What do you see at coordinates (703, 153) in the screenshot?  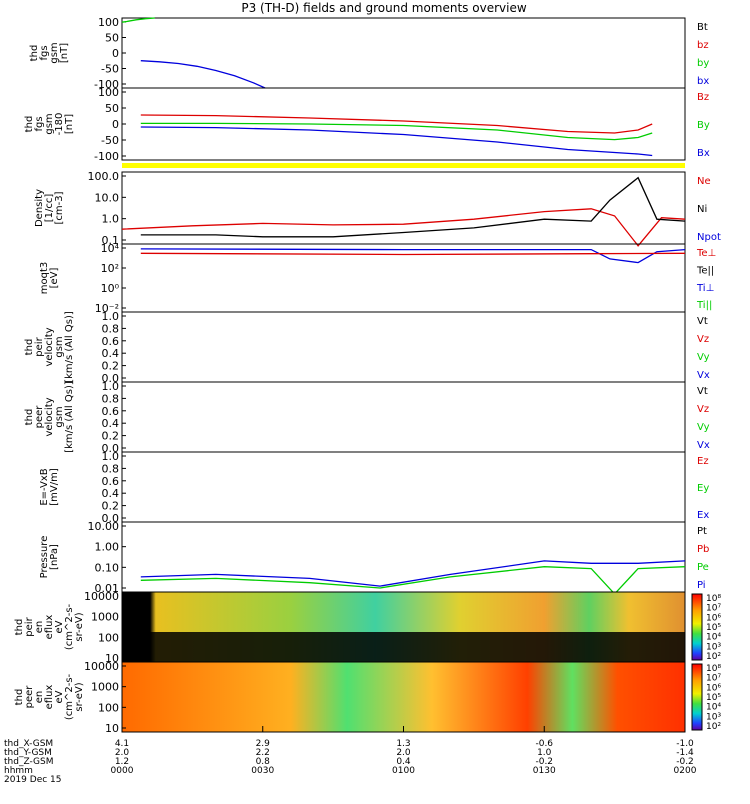 I see `legend-label: Bx` at bounding box center [703, 153].